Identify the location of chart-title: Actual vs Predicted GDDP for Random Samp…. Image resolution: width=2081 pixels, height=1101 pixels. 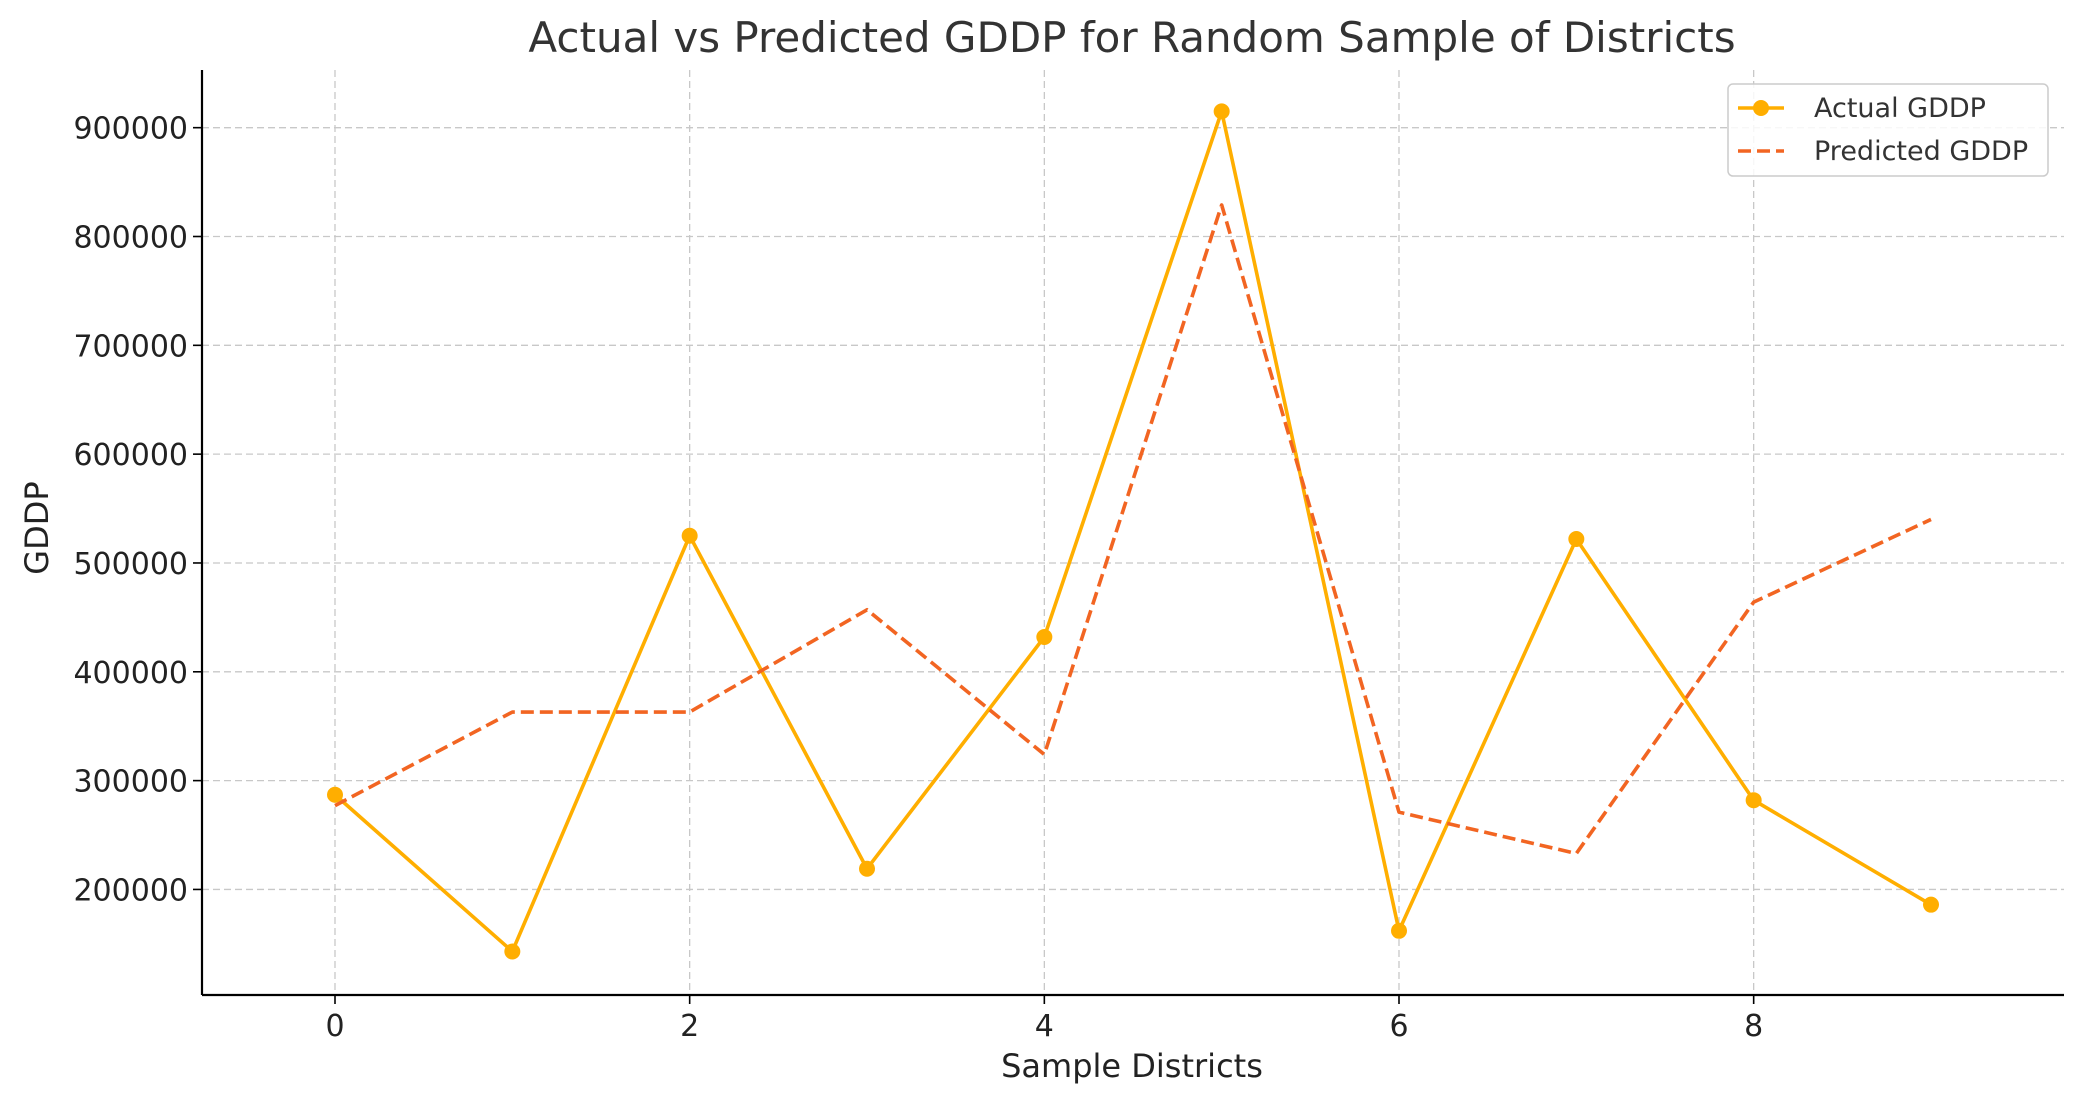
(1131, 37).